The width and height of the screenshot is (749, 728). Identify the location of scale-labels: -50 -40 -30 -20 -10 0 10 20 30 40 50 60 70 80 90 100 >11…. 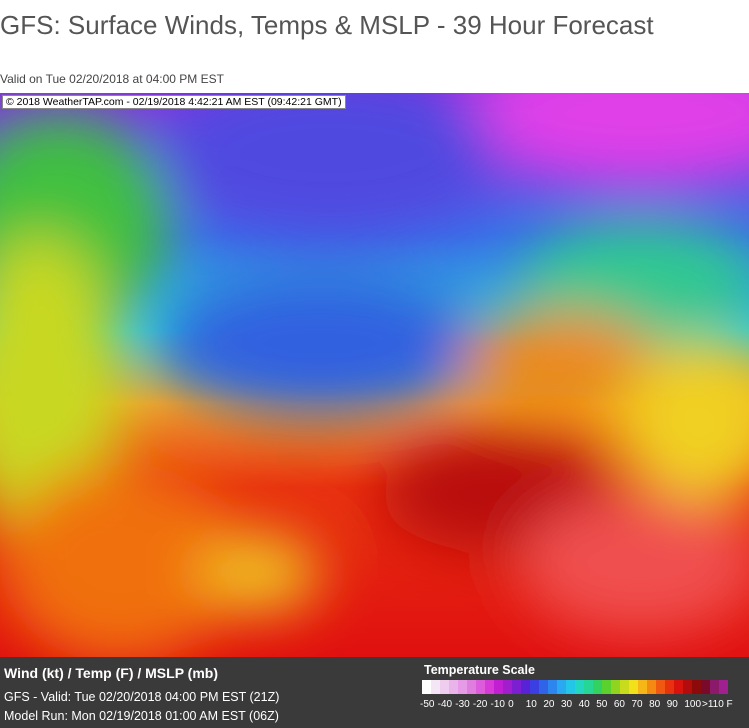
(582, 706).